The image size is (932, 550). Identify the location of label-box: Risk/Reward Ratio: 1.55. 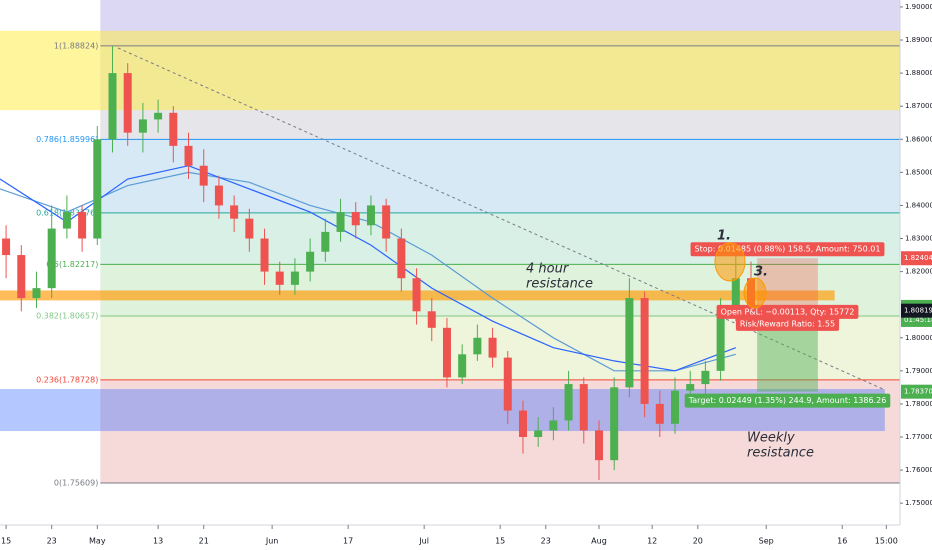
(787, 323).